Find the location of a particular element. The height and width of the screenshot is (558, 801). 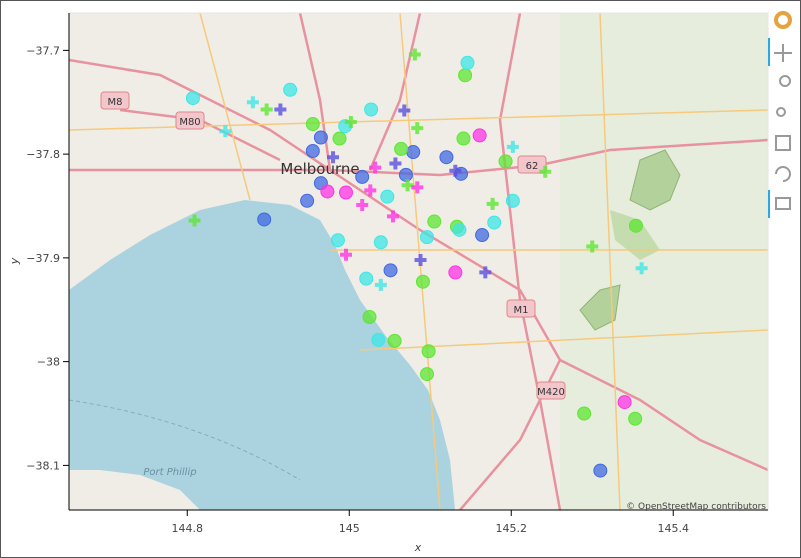

attribution: © OpenStreetMap contributors is located at coordinates (696, 507).